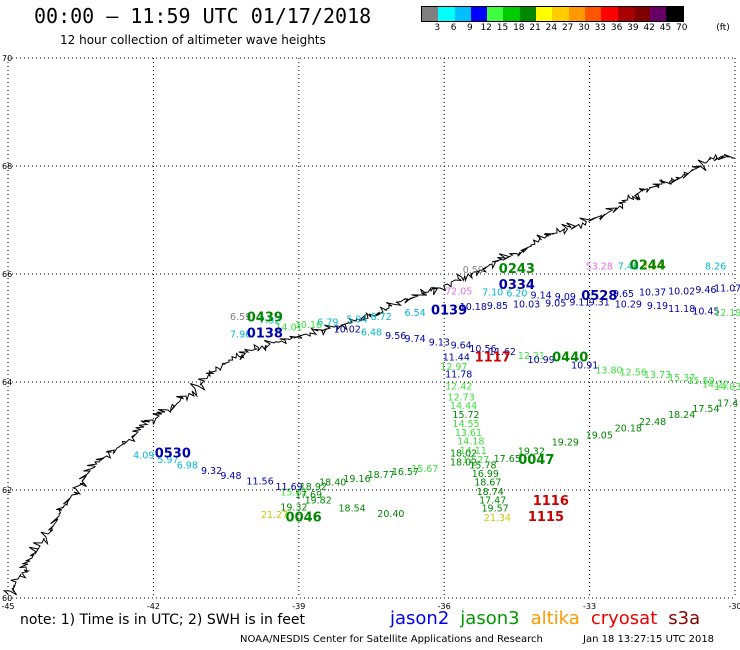  What do you see at coordinates (473, 451) in the screenshot?
I see `swh-value: 14.11` at bounding box center [473, 451].